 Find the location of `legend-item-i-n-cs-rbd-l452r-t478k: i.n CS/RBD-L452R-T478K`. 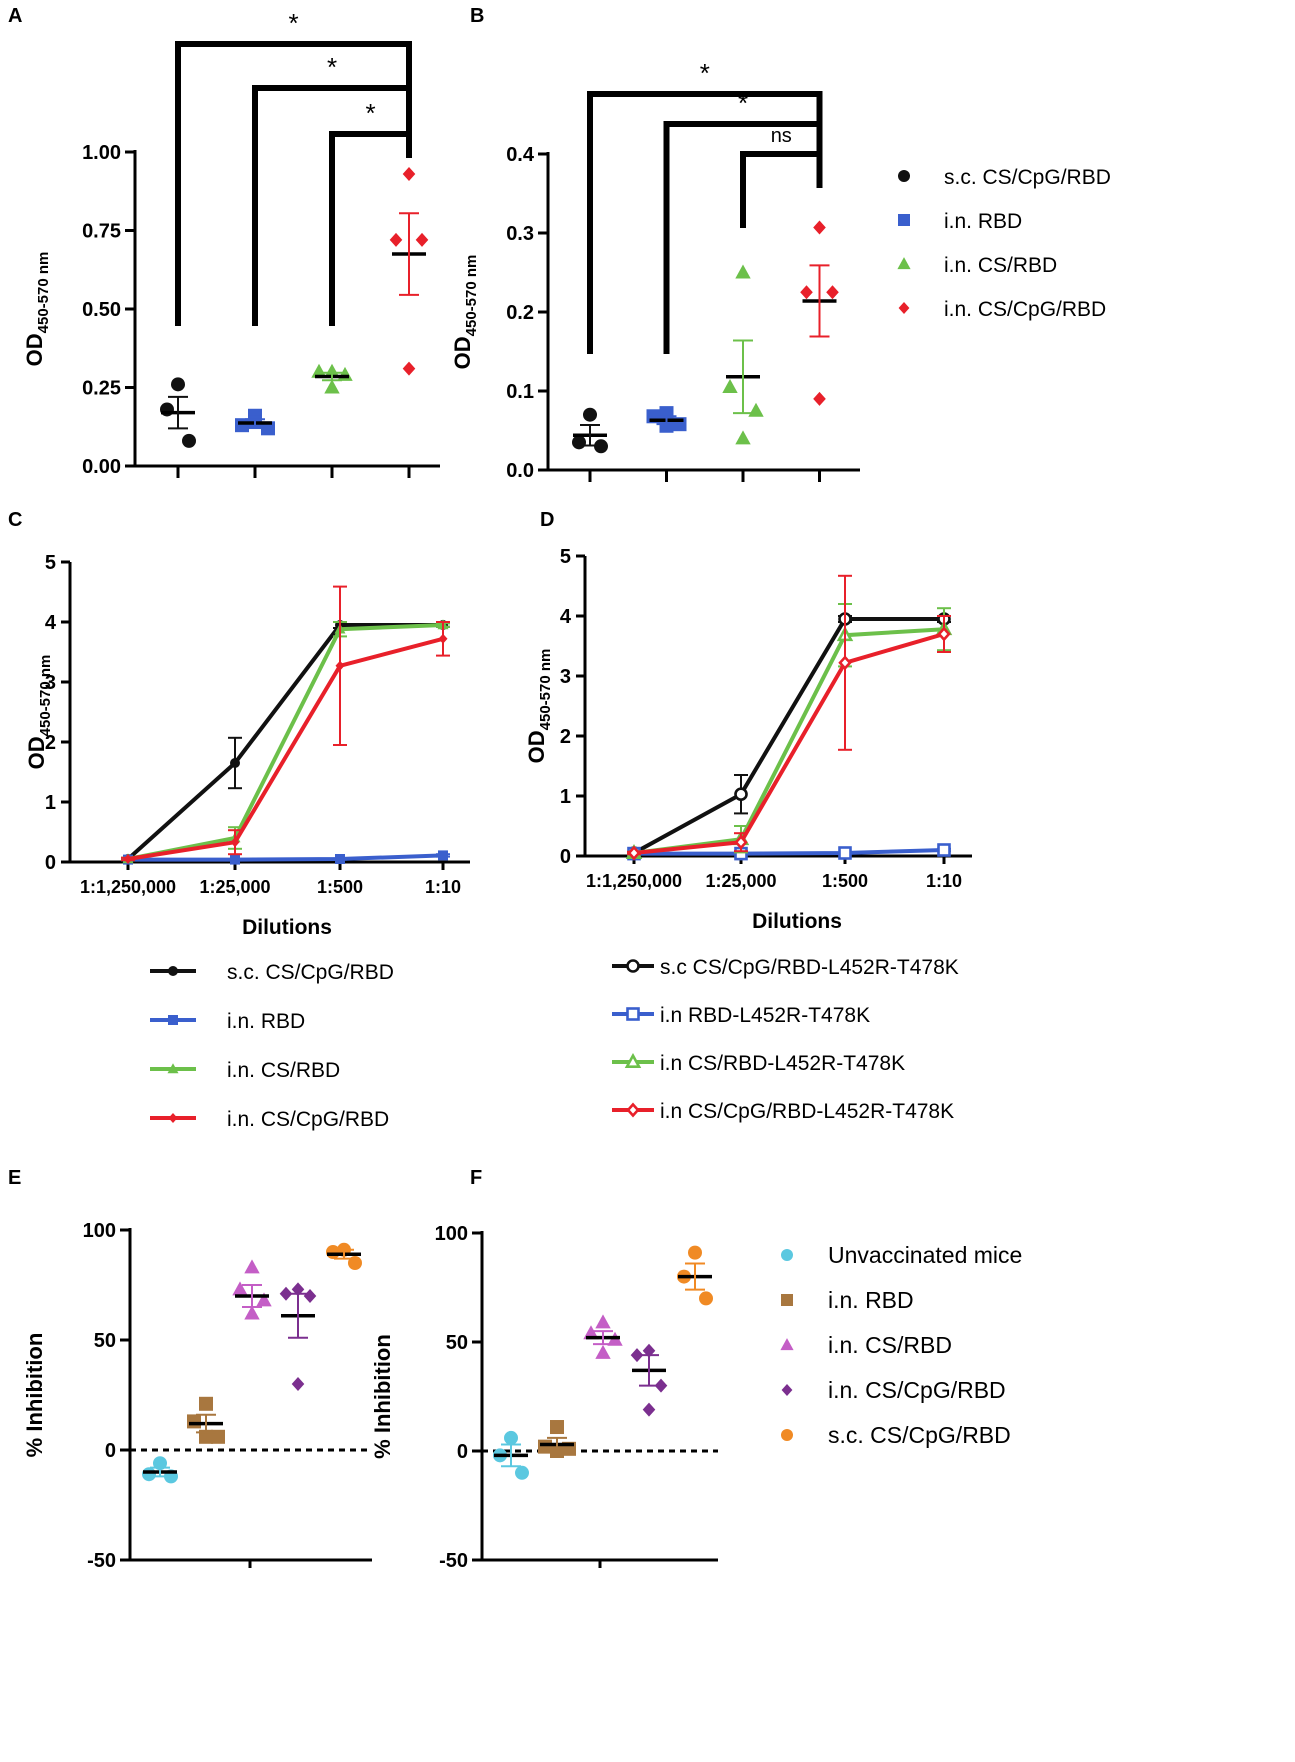

legend-item-i-n-cs-rbd-l452r-t478k: i.n CS/RBD-L452R-T478K is located at coordinates (758, 1063).